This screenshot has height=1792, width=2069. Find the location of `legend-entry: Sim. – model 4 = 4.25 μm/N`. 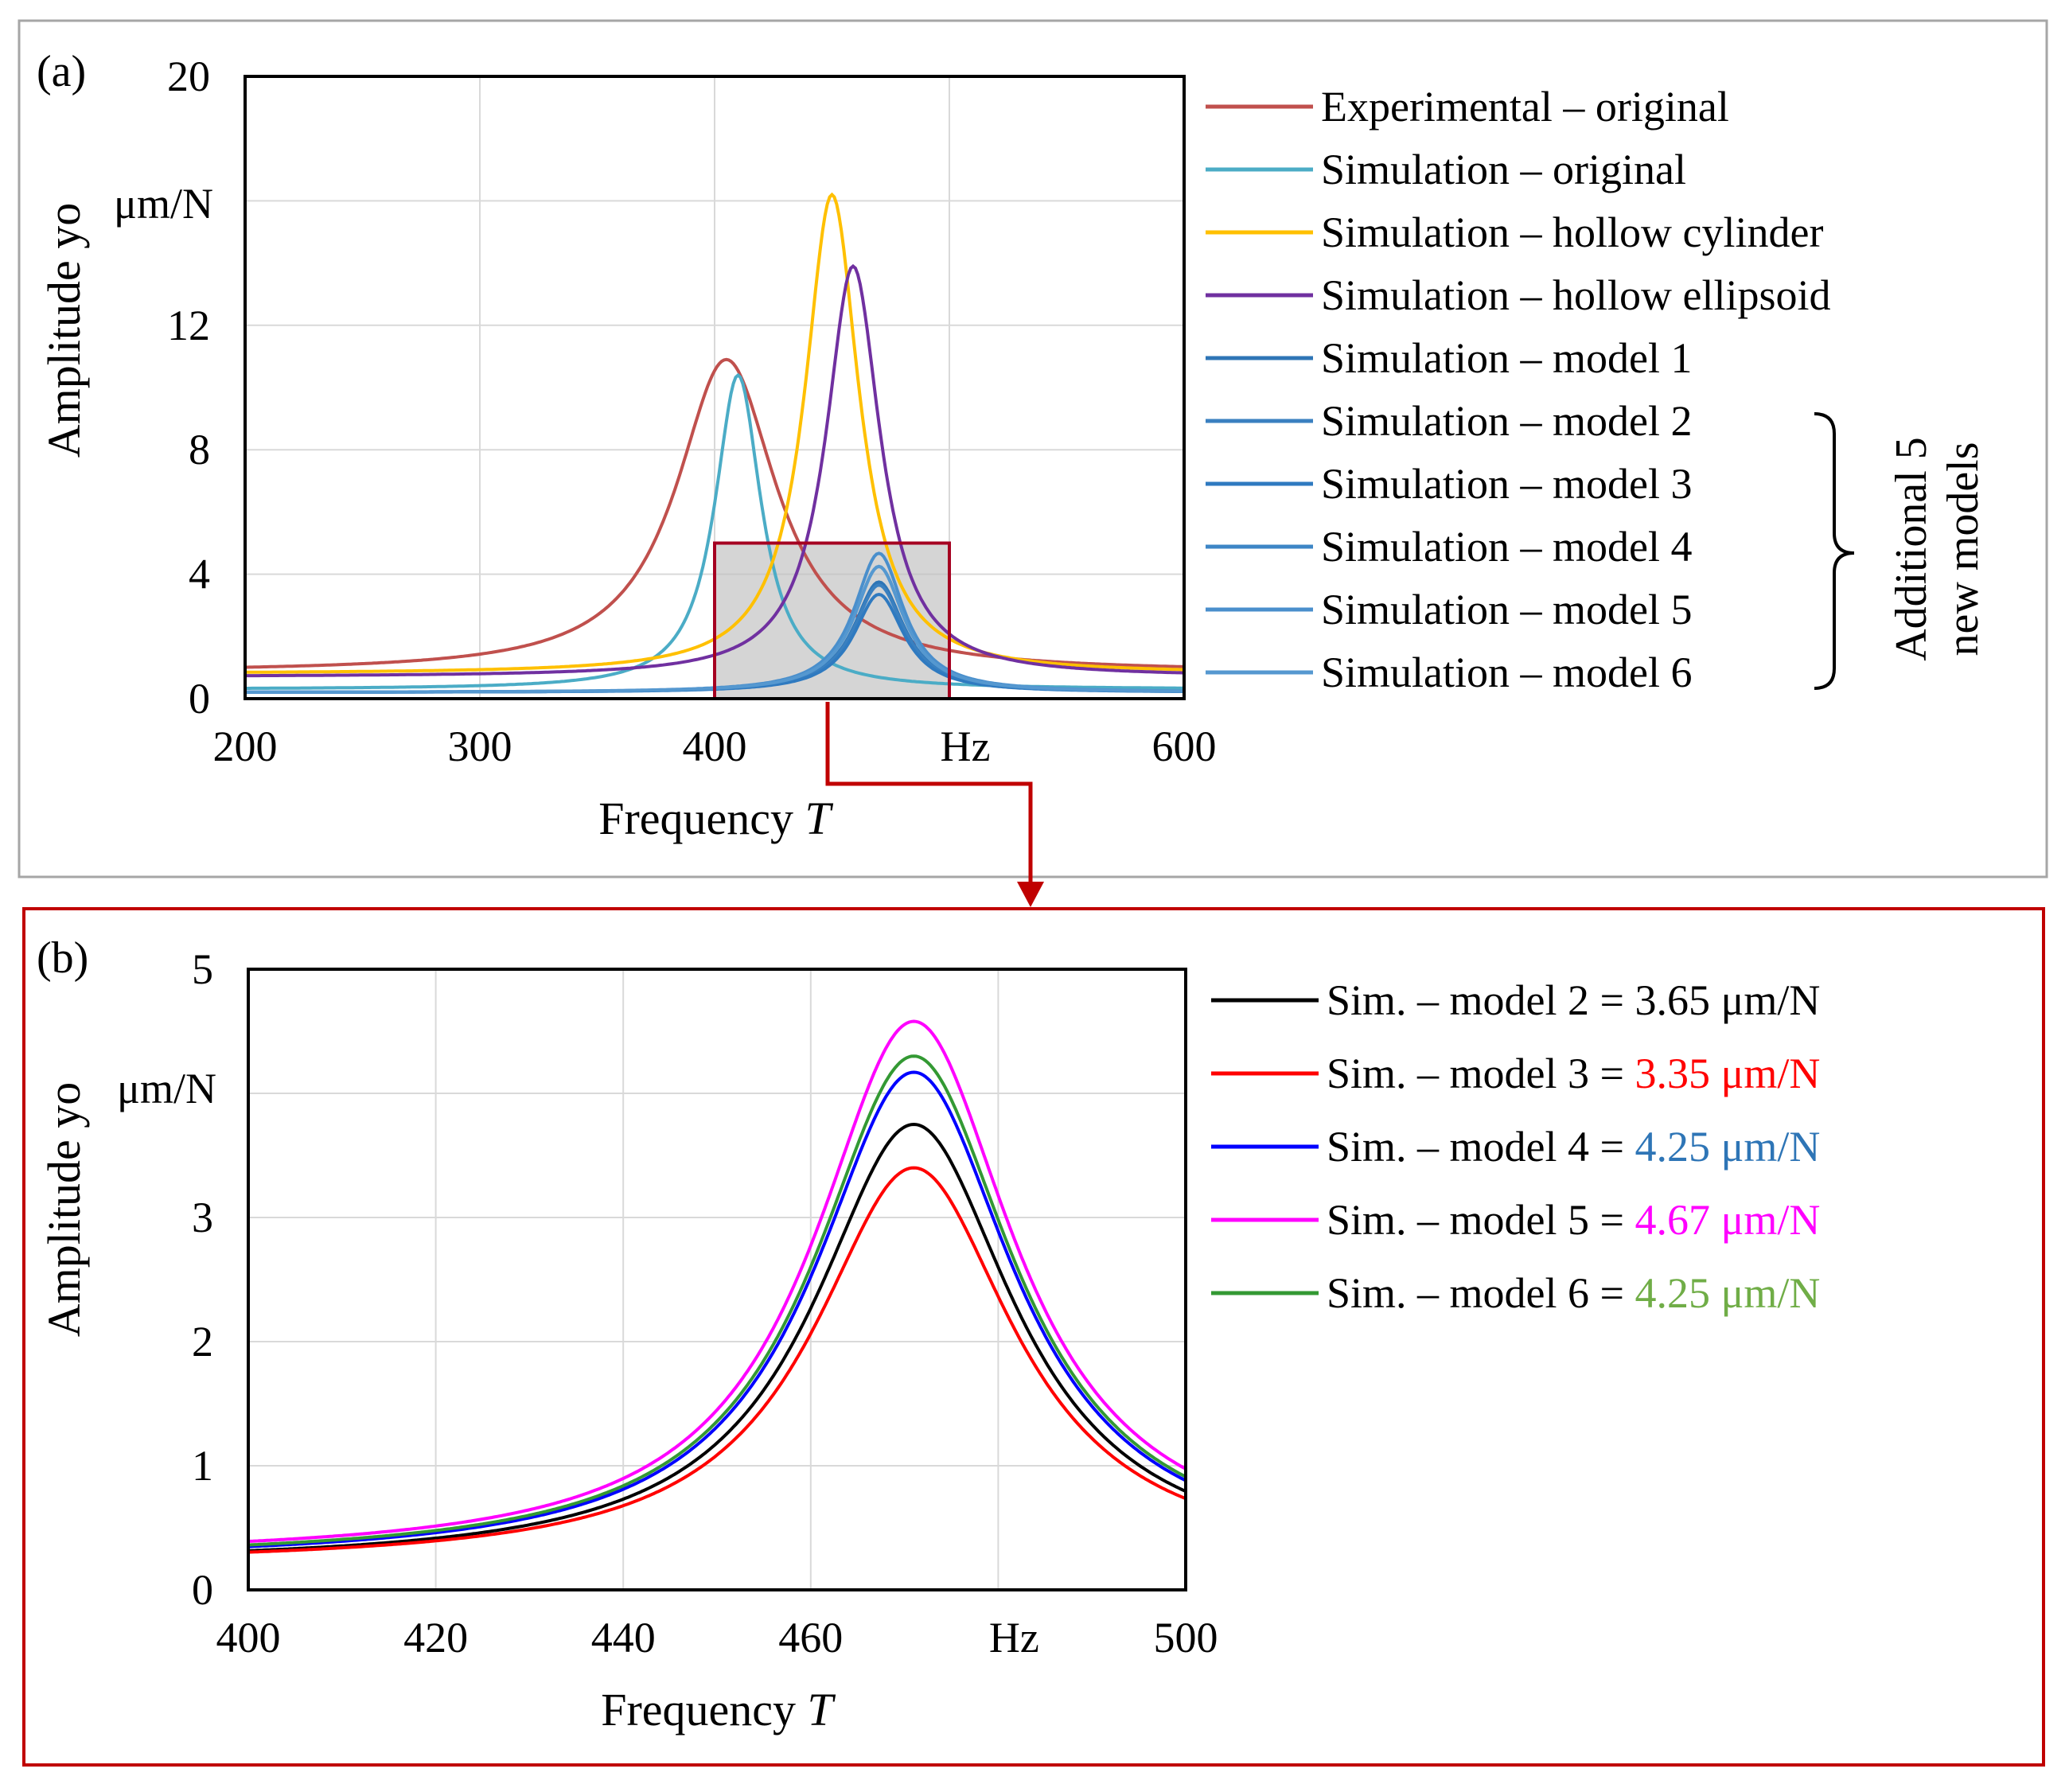

legend-entry: Sim. – model 4 = 4.25 μm/N is located at coordinates (1573, 1147).